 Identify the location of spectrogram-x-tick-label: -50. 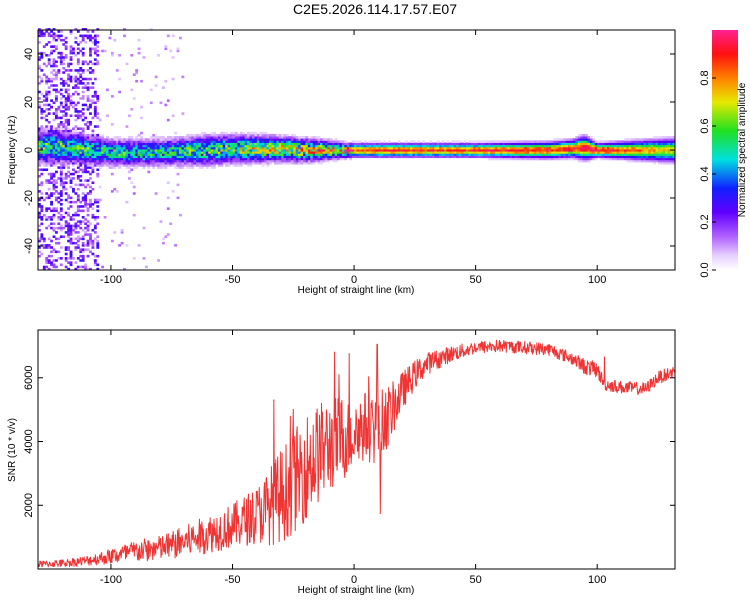
(233, 280).